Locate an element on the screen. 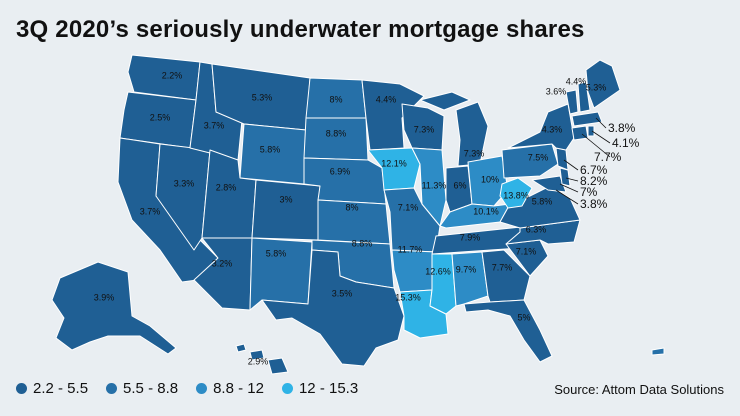 This screenshot has width=740, height=416. label-WI: 7.3% is located at coordinates (424, 129).